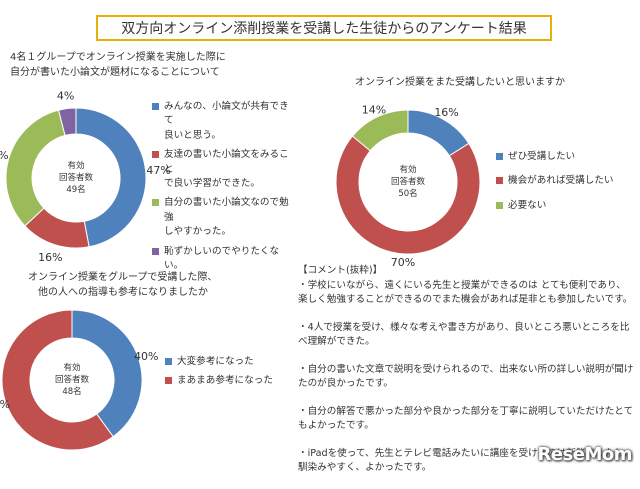 Image resolution: width=640 pixels, height=489 pixels. I want to click on chart2-legend: ぜひ受講したい機会があれば受講したい 必要ない, so click(566, 186).